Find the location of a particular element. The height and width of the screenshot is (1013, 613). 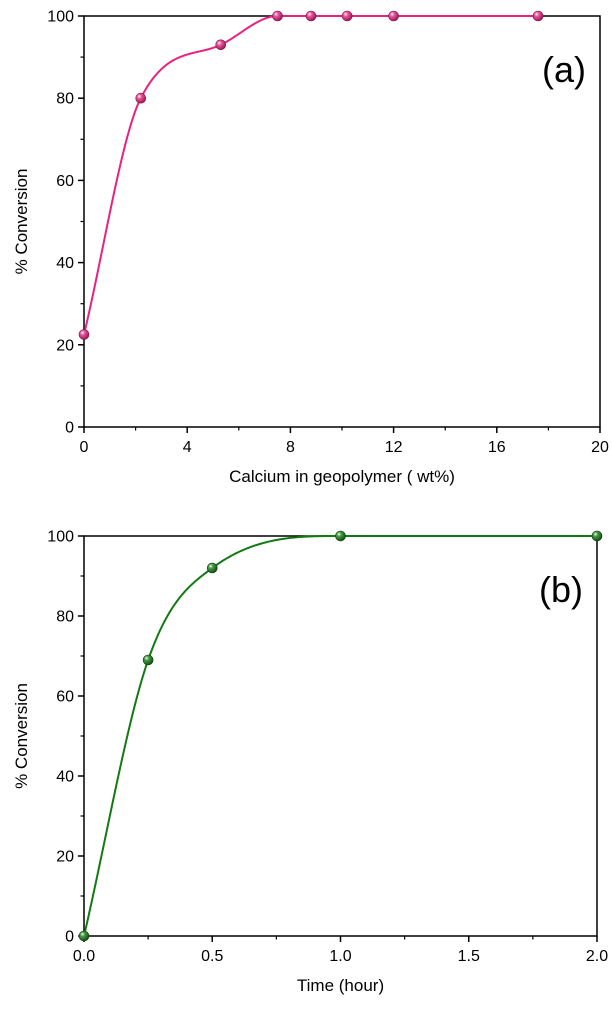

x-tick-label: 16 is located at coordinates (497, 447).